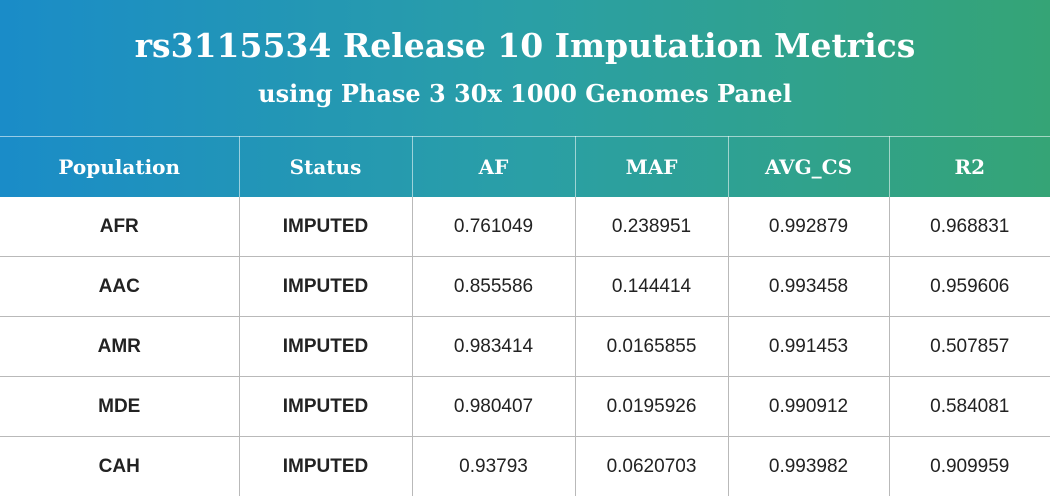 The width and height of the screenshot is (1050, 500). Describe the element at coordinates (494, 227) in the screenshot. I see `af-cell: 0.761049` at that location.